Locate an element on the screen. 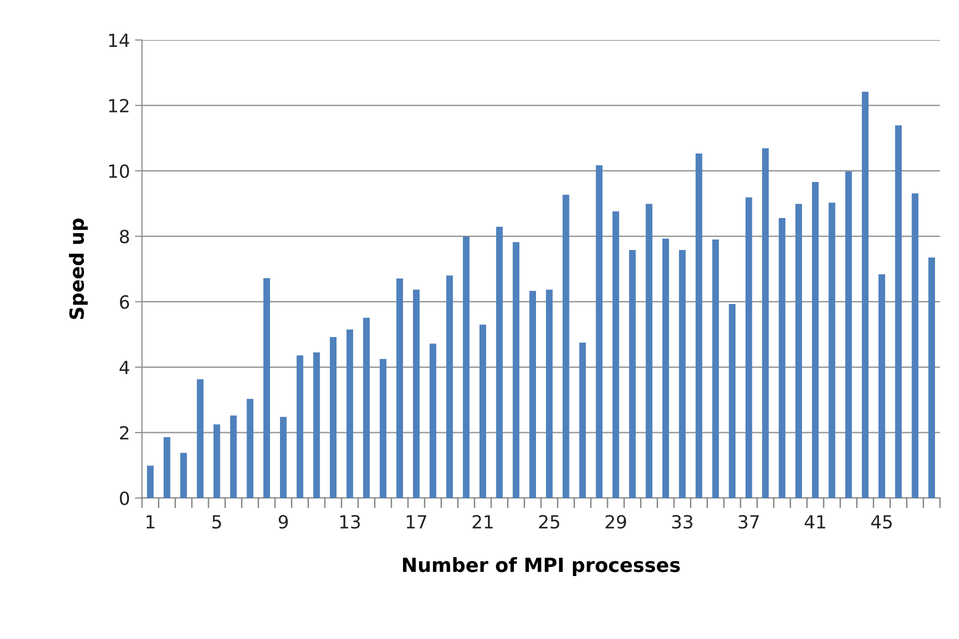 This screenshot has height=639, width=959. y-tick-label: 12 is located at coordinates (118, 105).